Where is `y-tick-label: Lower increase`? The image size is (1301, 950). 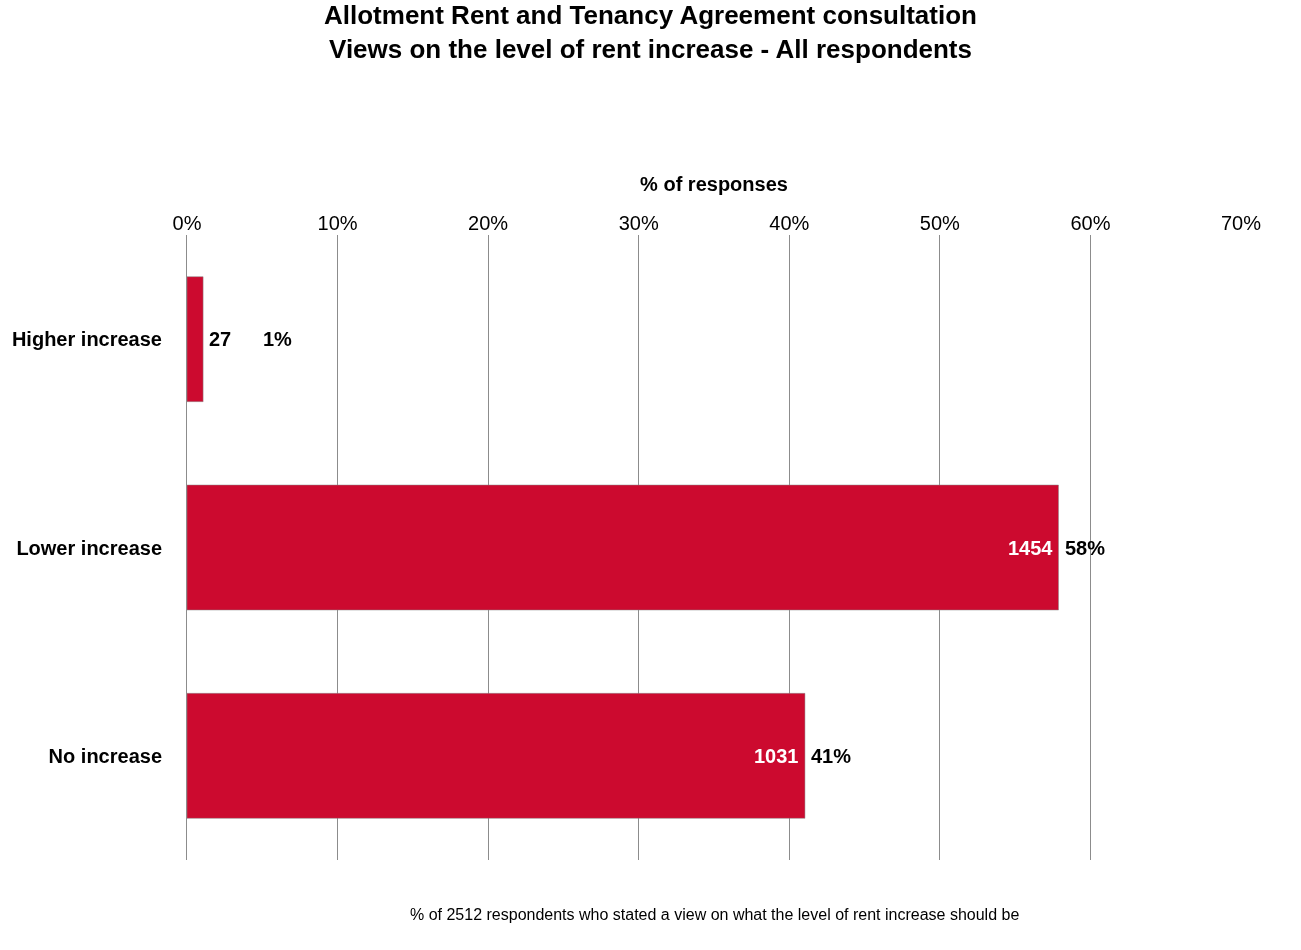
y-tick-label: Lower increase is located at coordinates (89, 547).